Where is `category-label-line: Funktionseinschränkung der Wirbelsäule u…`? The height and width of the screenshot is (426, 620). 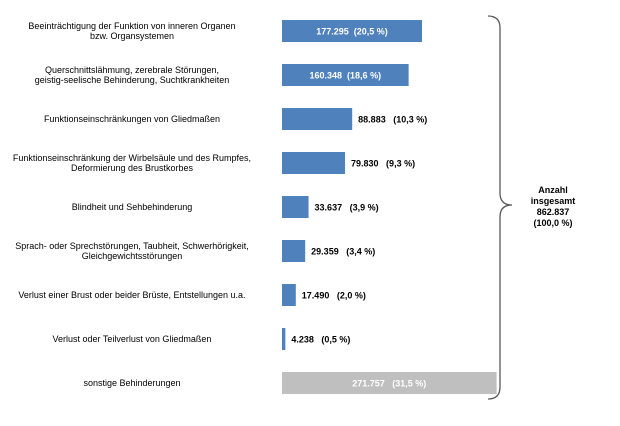
category-label-line: Funktionseinschränkung der Wirbelsäule u… is located at coordinates (132, 158).